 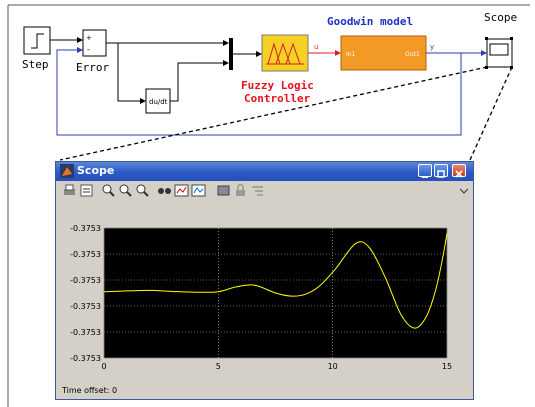 I want to click on save-axes-icon, so click(x=181, y=190).